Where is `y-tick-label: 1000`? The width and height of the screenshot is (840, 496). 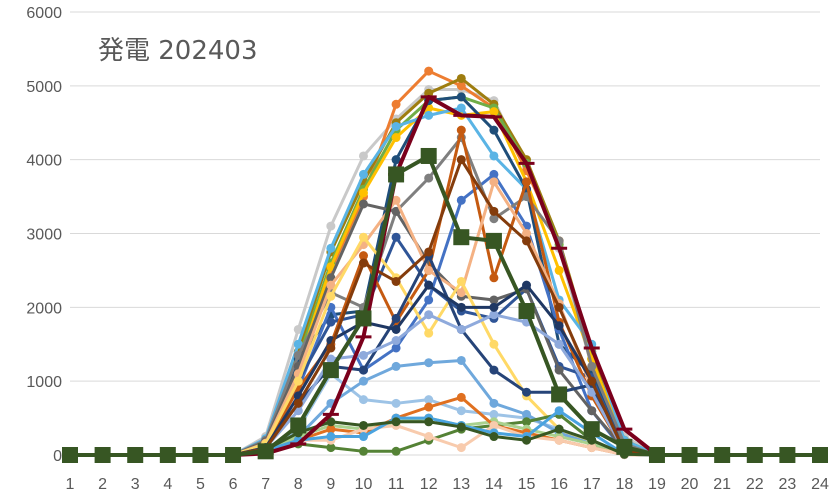
y-tick-label: 1000 is located at coordinates (44, 382).